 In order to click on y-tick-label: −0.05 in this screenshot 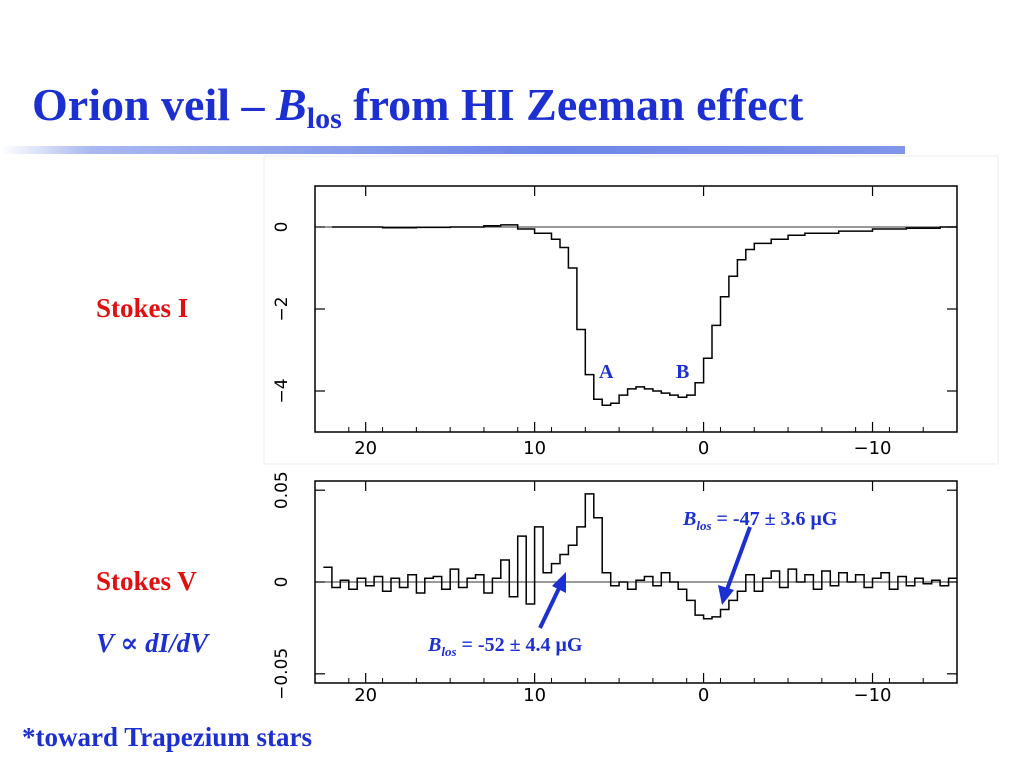, I will do `click(282, 674)`.